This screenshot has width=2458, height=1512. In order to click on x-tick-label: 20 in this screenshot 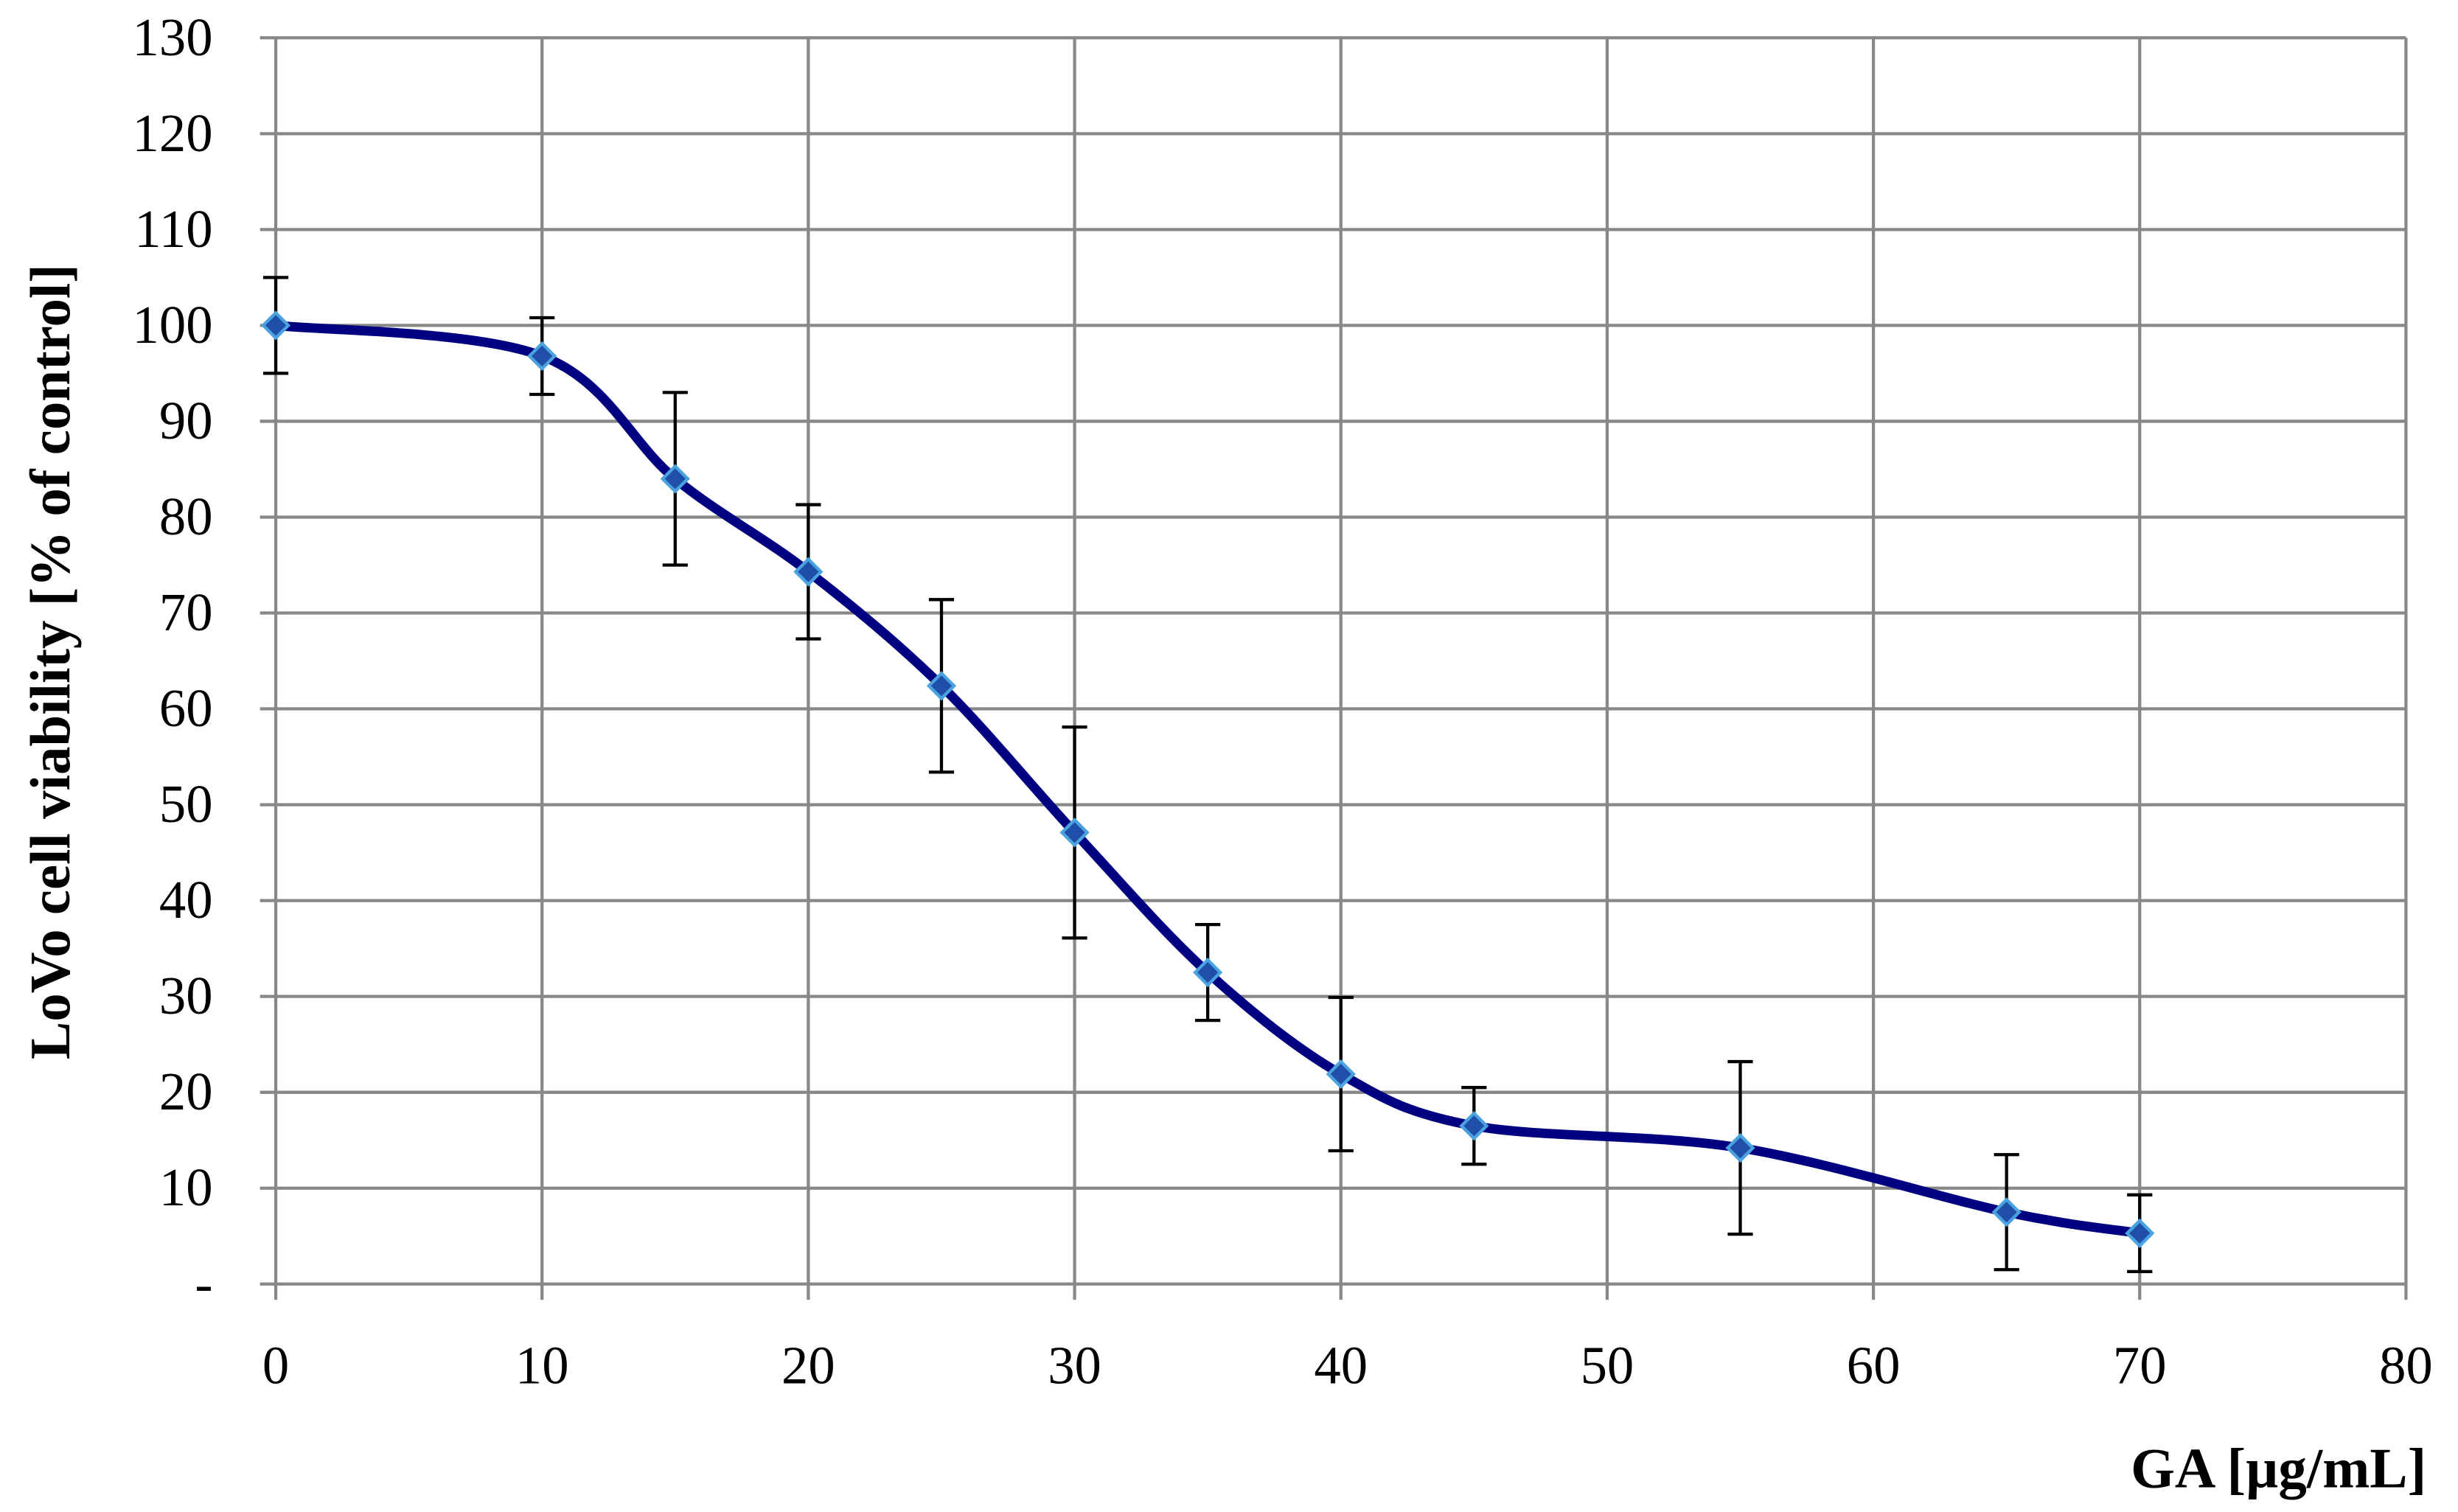, I will do `click(808, 1365)`.